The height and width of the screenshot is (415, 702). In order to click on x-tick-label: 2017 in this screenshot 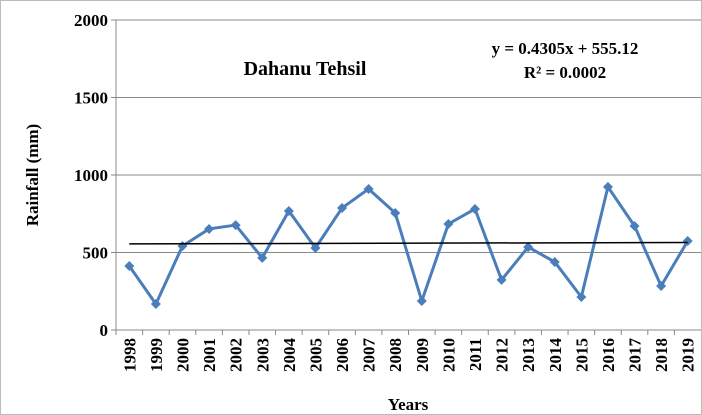, I will do `click(635, 355)`.